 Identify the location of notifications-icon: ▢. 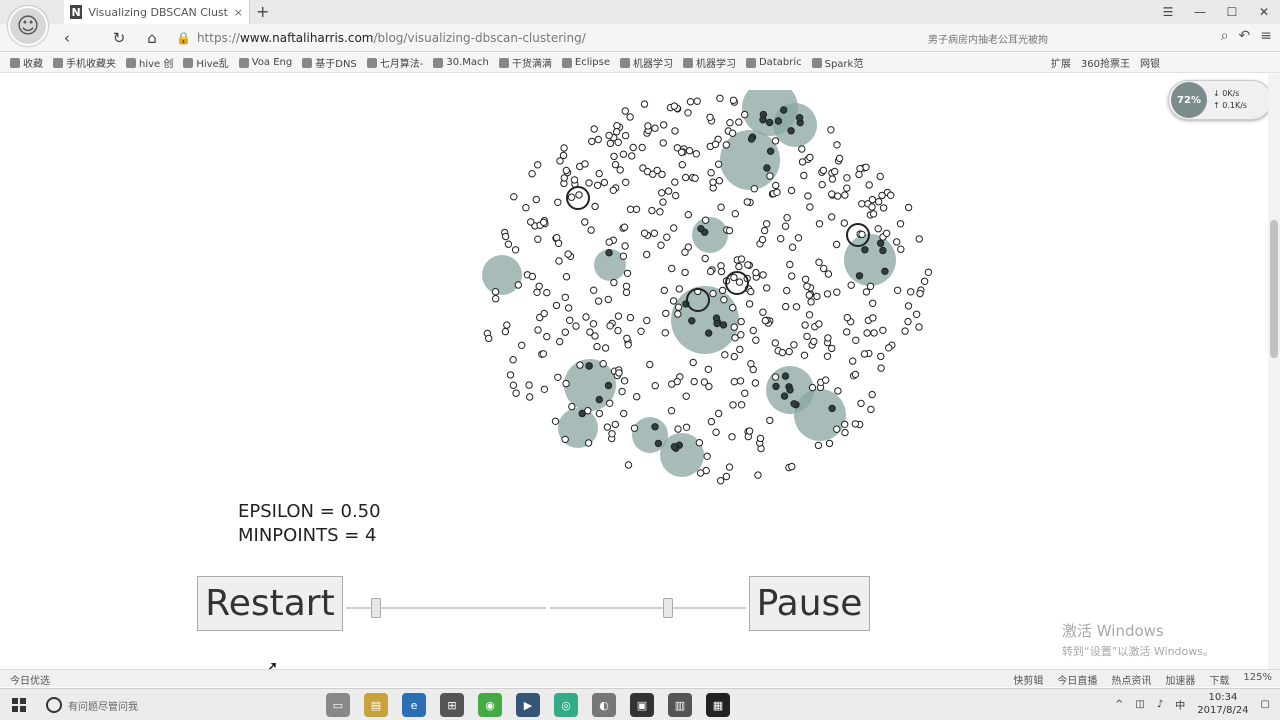
(1265, 704).